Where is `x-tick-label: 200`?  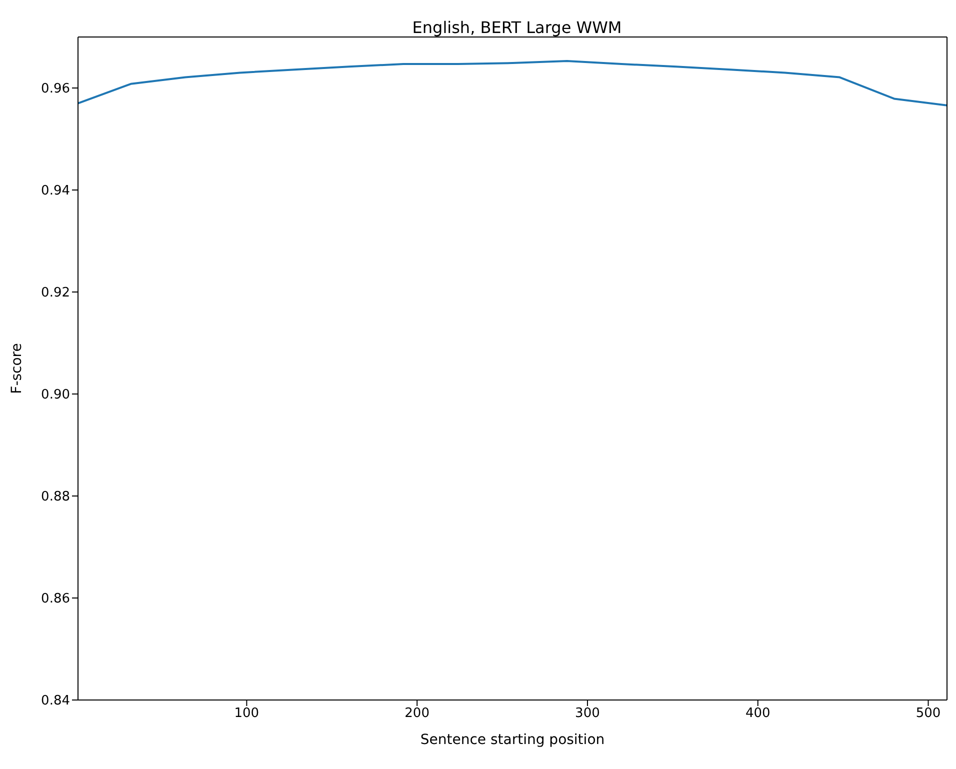
x-tick-label: 200 is located at coordinates (417, 714).